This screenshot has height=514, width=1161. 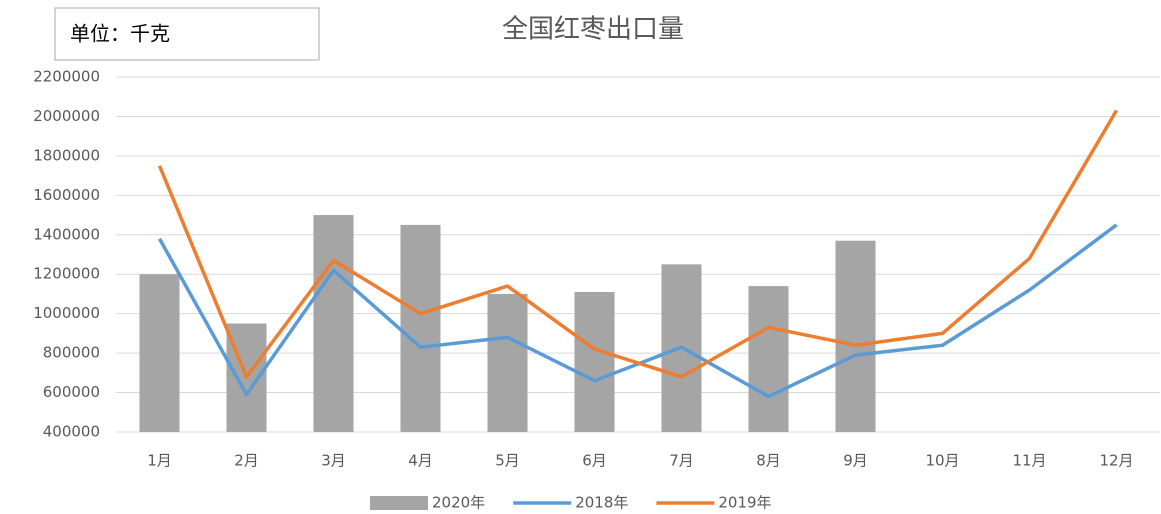 What do you see at coordinates (768, 461) in the screenshot?
I see `x-tick-label: 8月` at bounding box center [768, 461].